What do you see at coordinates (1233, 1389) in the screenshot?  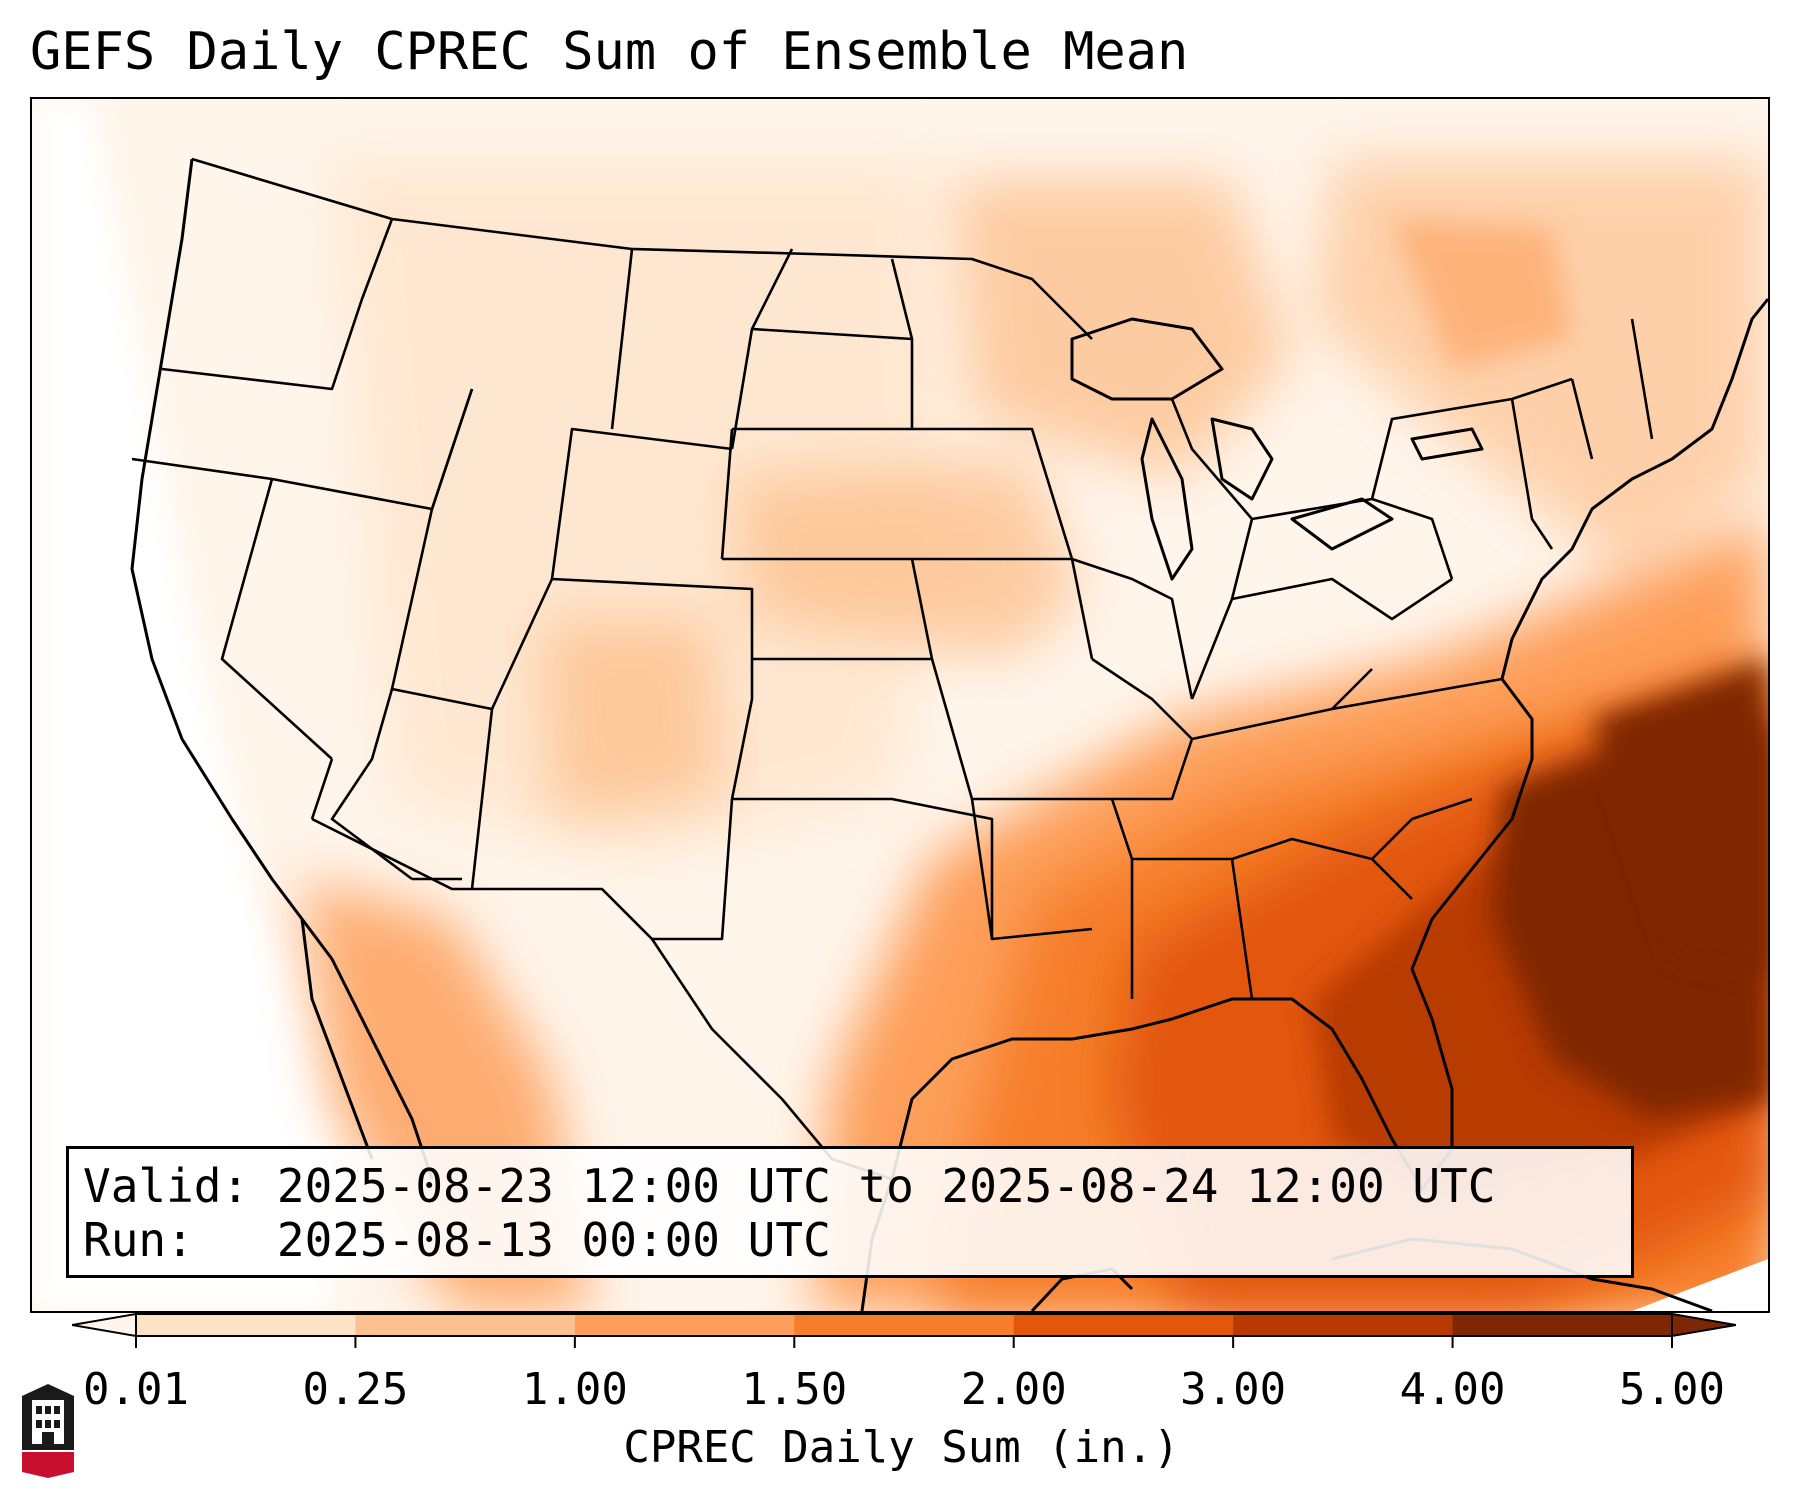 I see `colorbar-tick-label: 3.00` at bounding box center [1233, 1389].